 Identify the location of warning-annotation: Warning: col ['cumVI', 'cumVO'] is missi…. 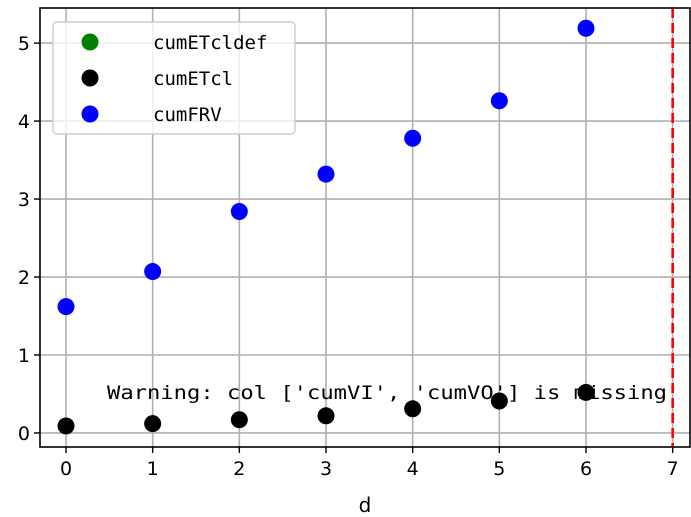
(387, 393).